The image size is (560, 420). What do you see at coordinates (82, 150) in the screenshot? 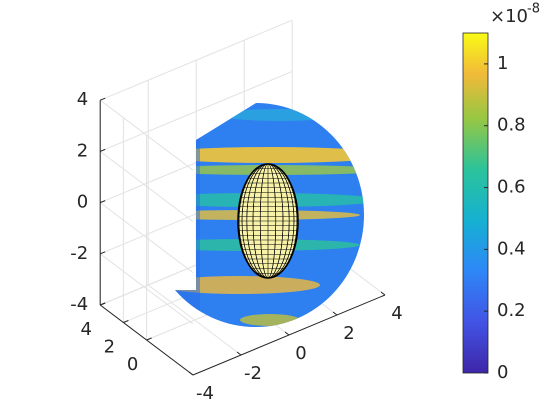
I see `z-tick-label: 2` at bounding box center [82, 150].